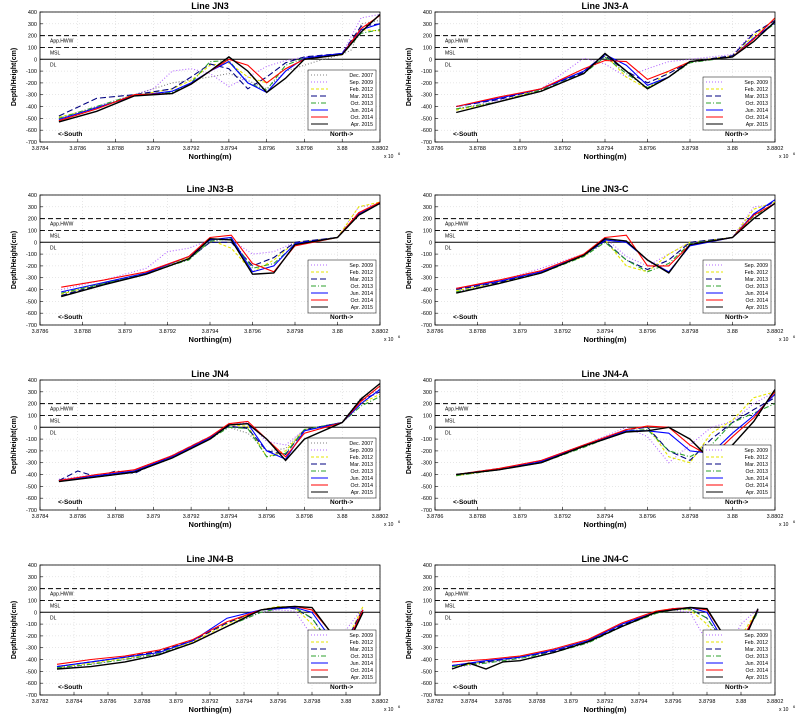  What do you see at coordinates (220, 249) in the screenshot?
I see `series-group` at bounding box center [220, 249].